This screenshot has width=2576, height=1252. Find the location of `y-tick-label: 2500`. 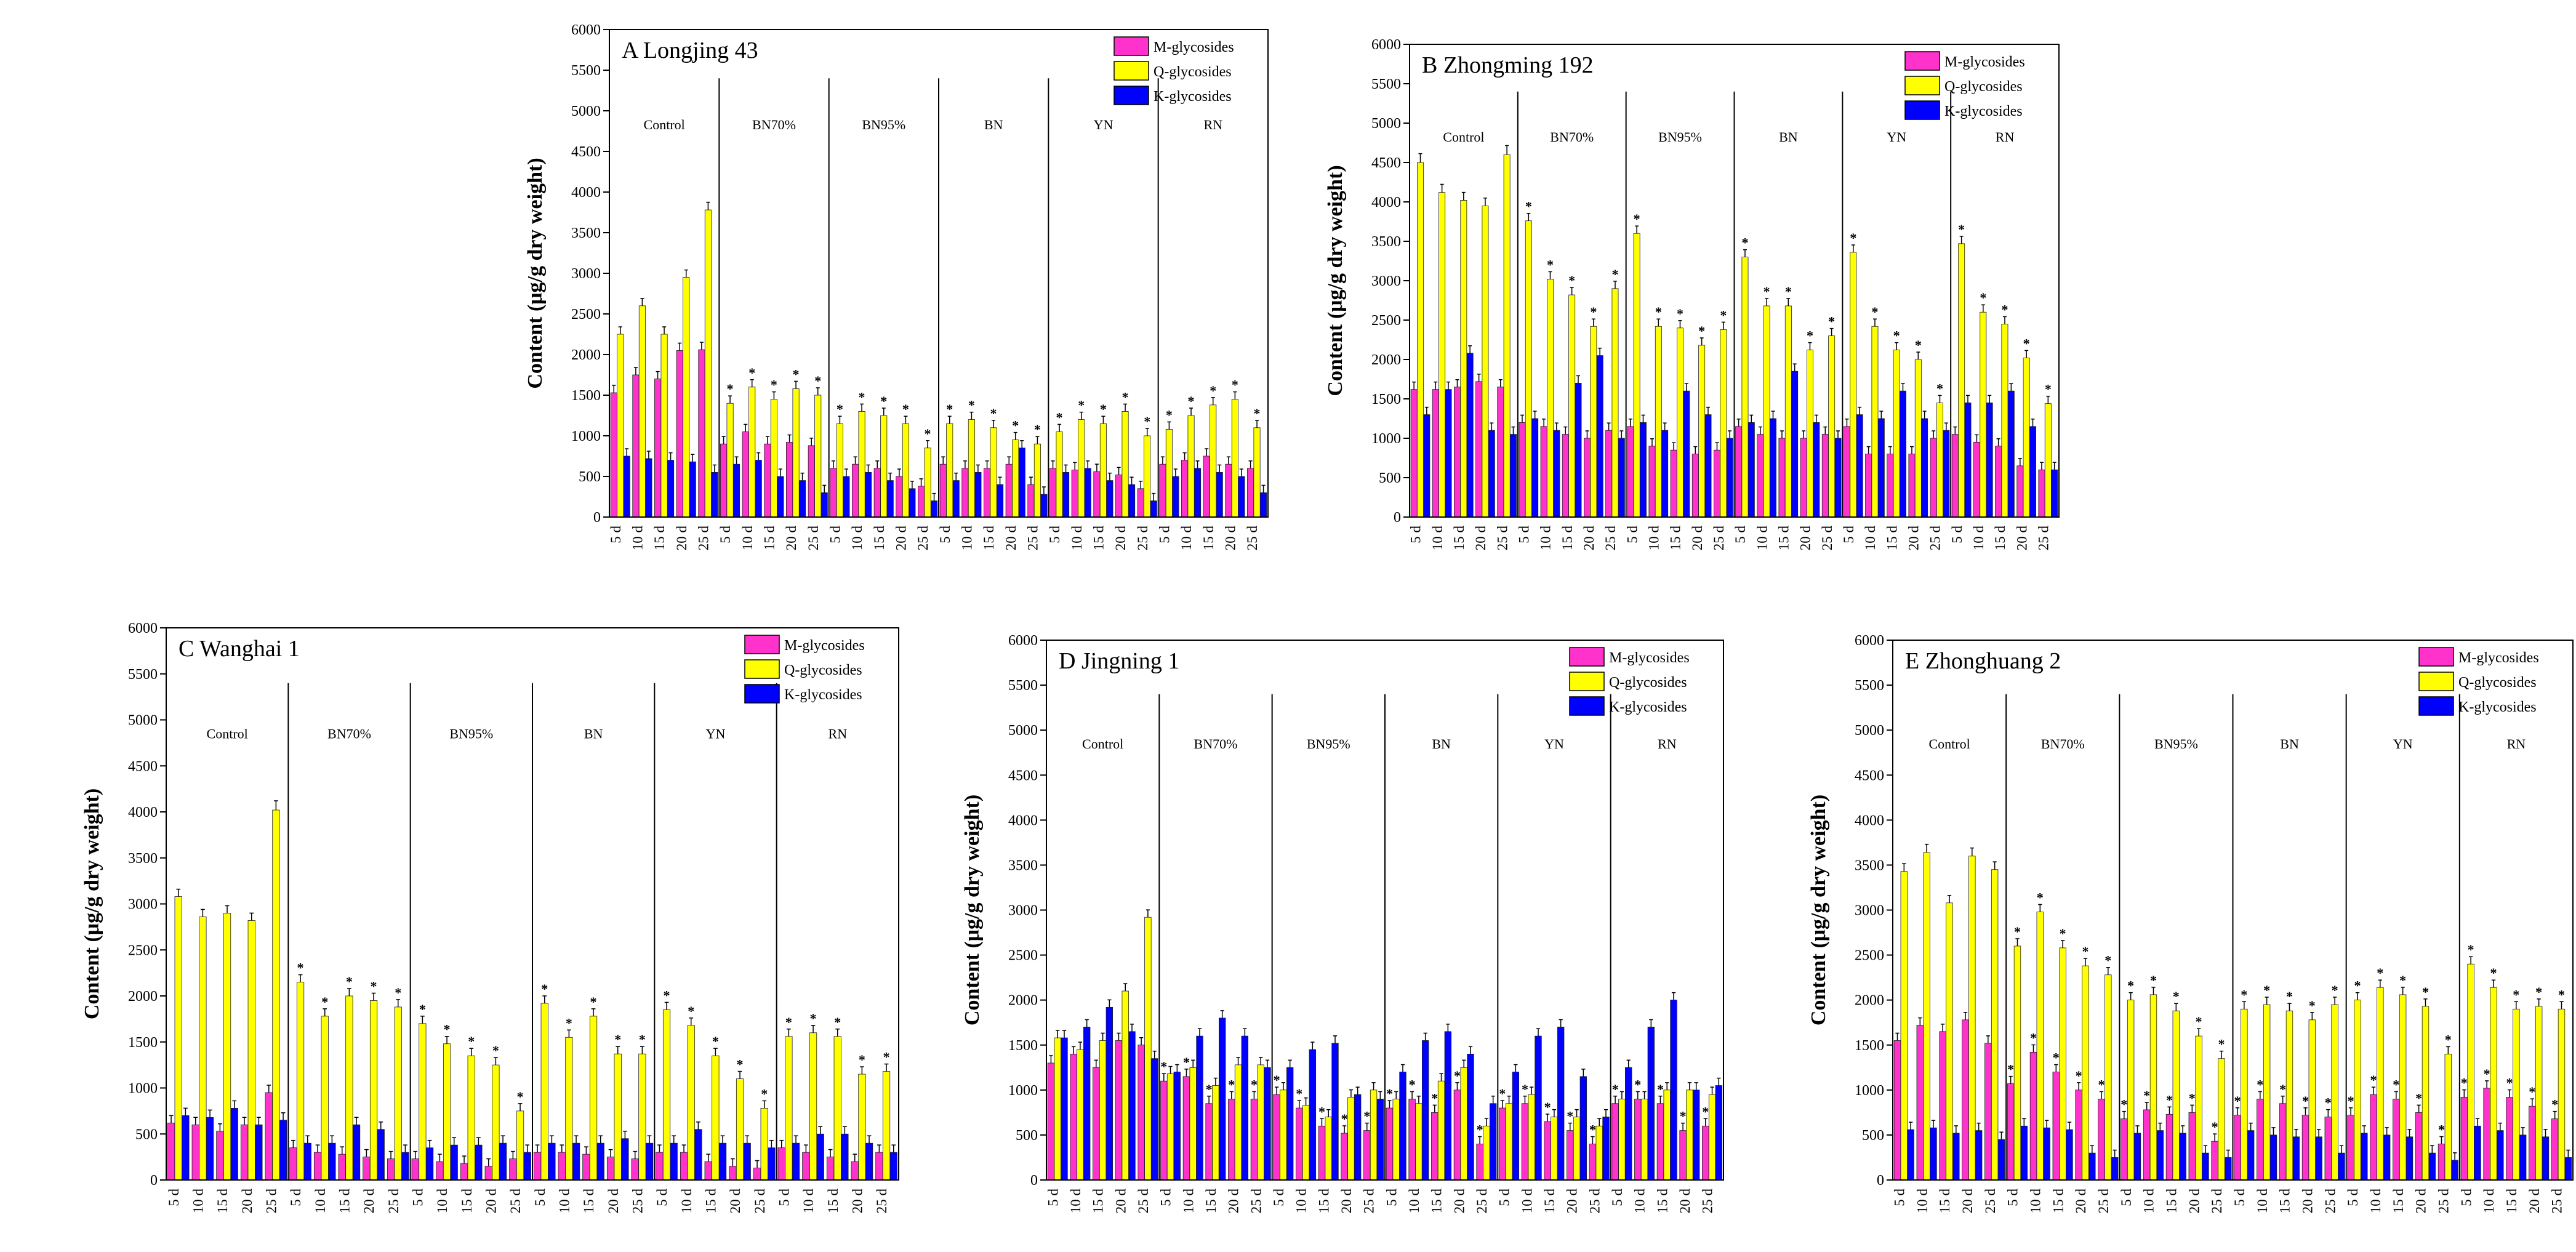

y-tick-label: 2500 is located at coordinates (1869, 956).